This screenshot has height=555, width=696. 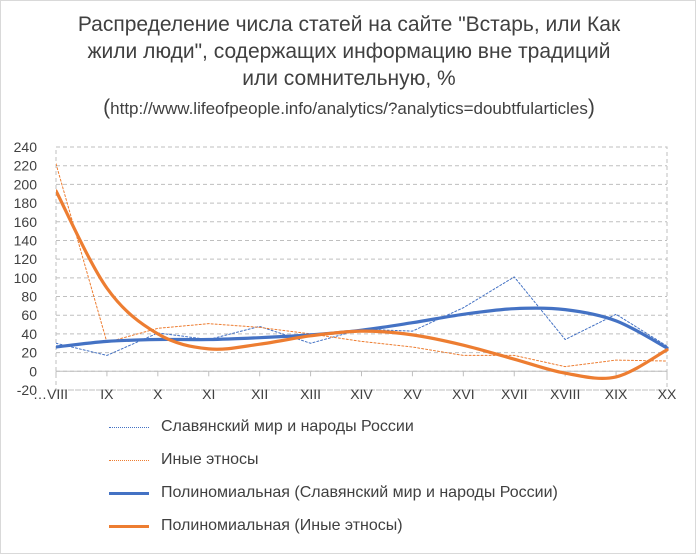 What do you see at coordinates (29, 297) in the screenshot?
I see `y-tick-label: 80` at bounding box center [29, 297].